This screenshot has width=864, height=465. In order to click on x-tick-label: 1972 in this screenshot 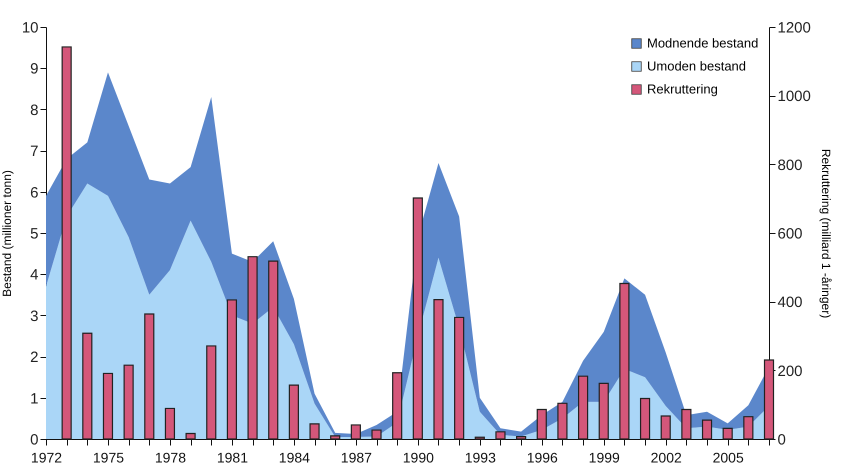, I will do `click(46, 457)`.